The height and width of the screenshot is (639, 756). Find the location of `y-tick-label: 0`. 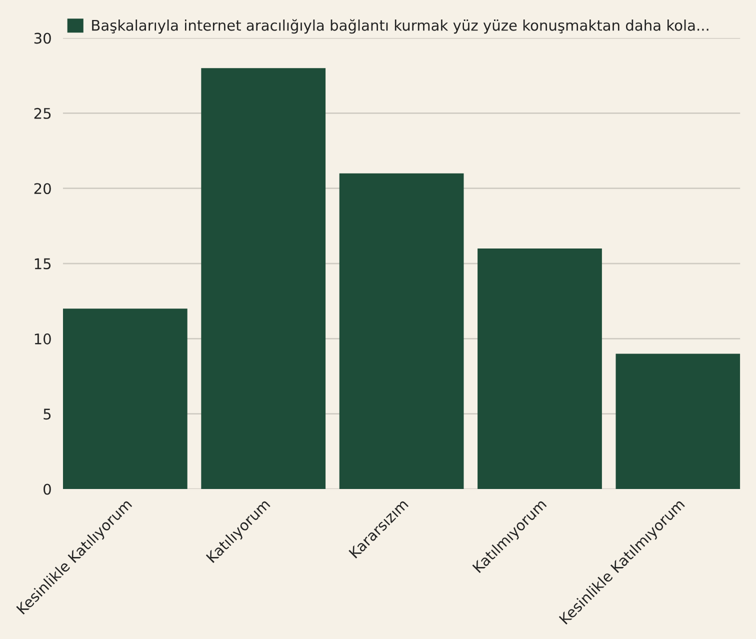

y-tick-label: 0 is located at coordinates (47, 489).